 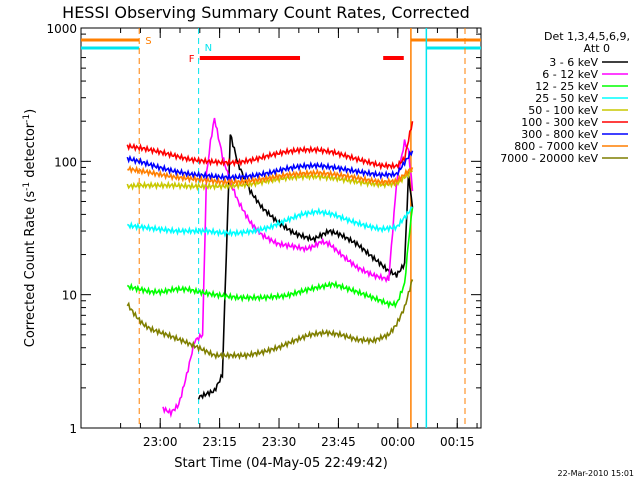 I want to click on y-tick-label: 1000, so click(x=61, y=29).